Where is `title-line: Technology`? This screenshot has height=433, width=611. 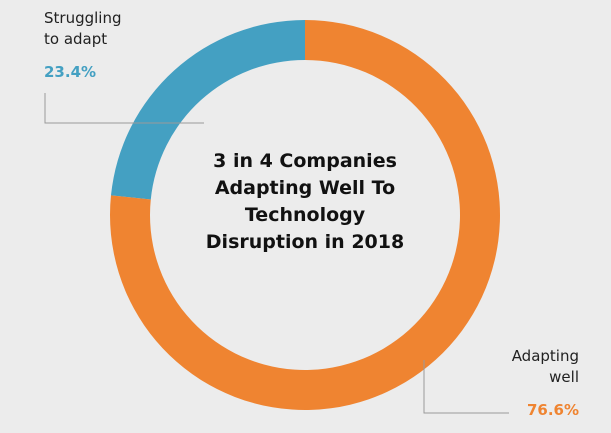 title-line: Technology is located at coordinates (305, 215).